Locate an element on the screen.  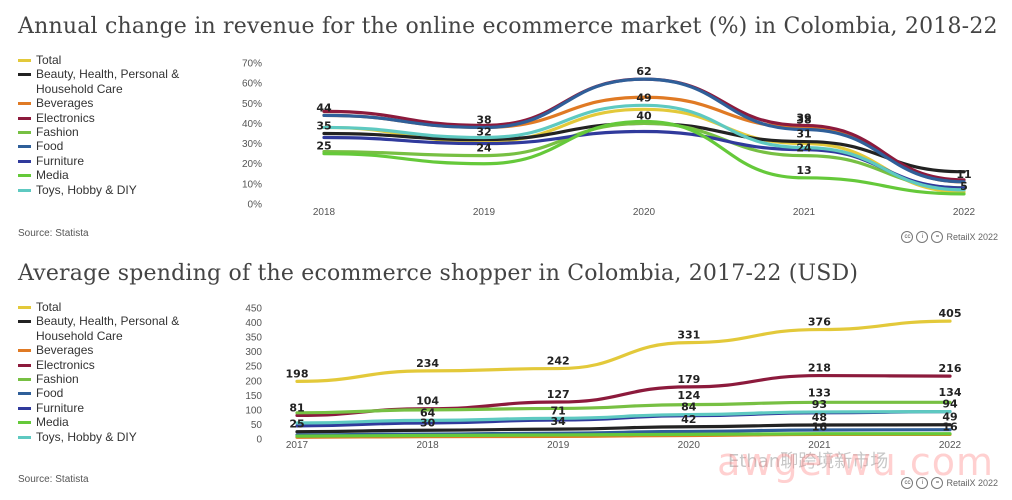
watermark-brand: awgerwu.com is located at coordinates (855, 462).